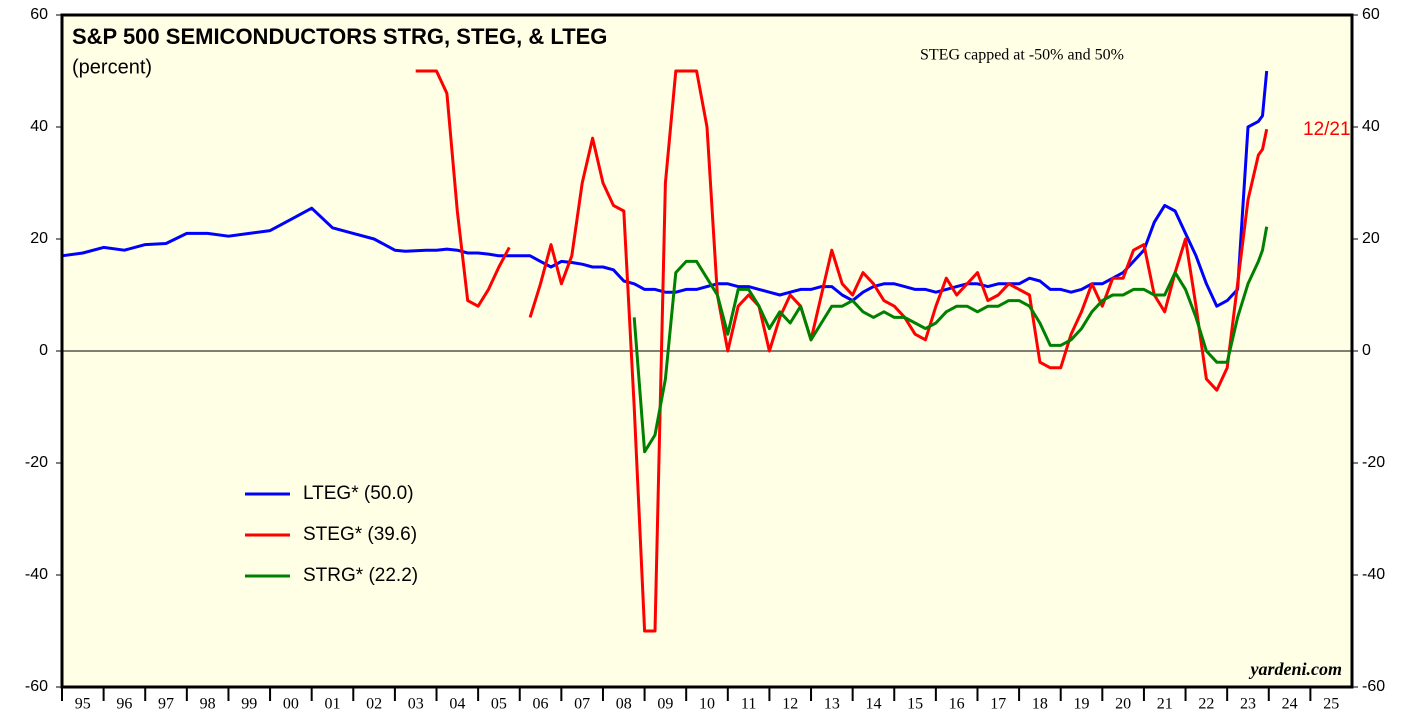 The width and height of the screenshot is (1419, 717). What do you see at coordinates (83, 704) in the screenshot?
I see `x-tick-label: 95` at bounding box center [83, 704].